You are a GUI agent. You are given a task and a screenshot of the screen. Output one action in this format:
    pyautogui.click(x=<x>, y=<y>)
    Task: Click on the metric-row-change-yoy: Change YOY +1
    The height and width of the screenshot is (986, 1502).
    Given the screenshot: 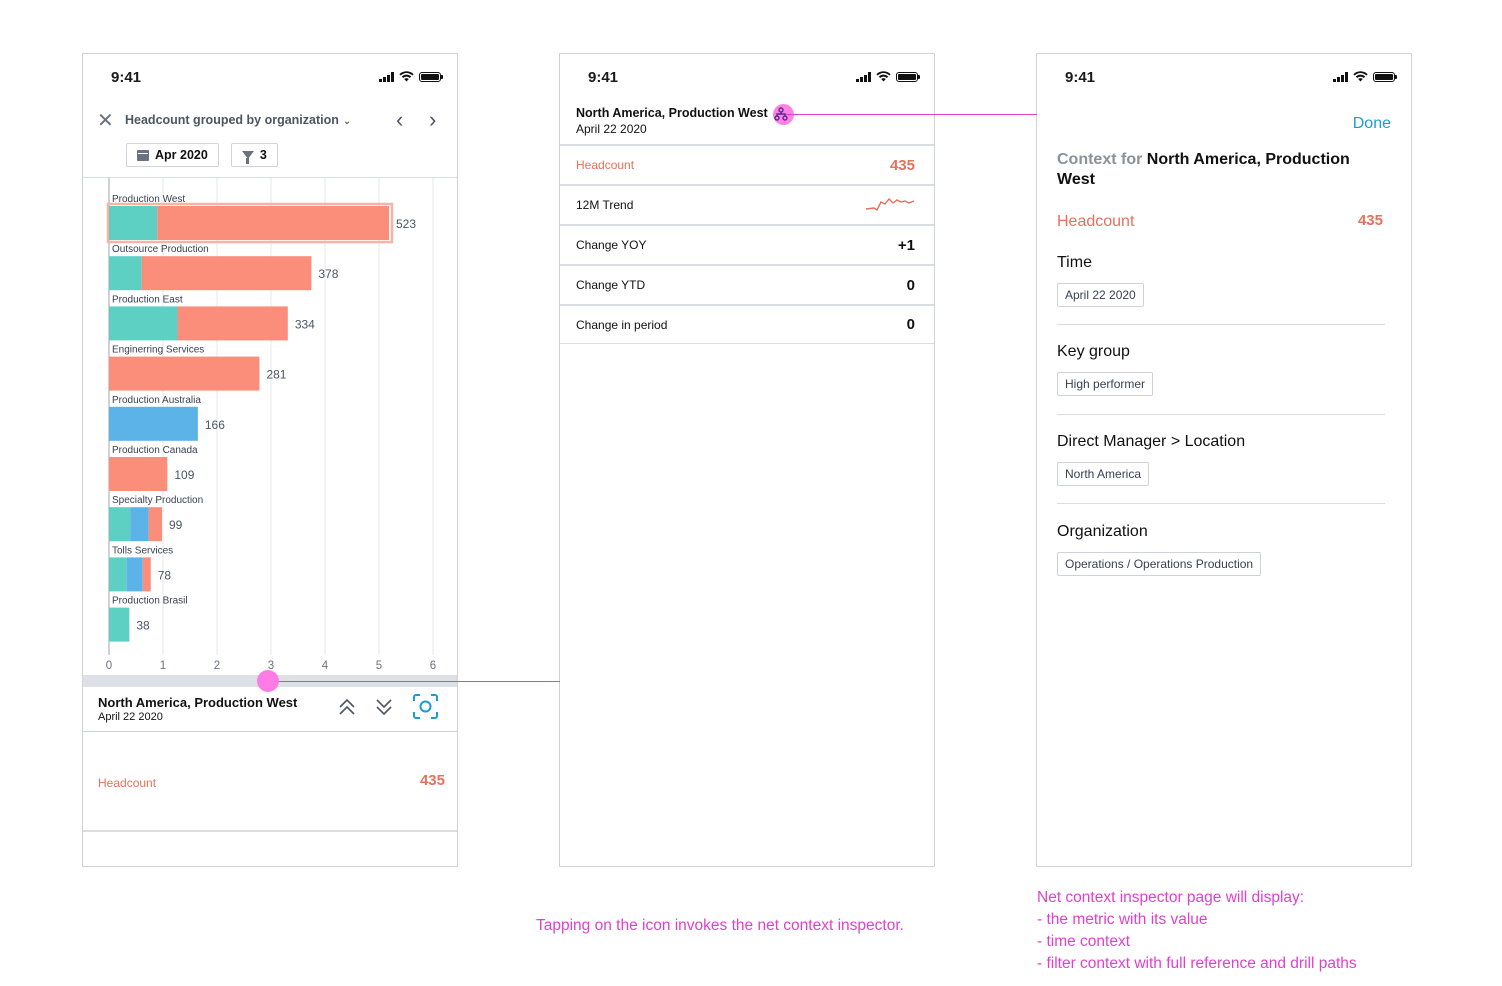 What is the action you would take?
    pyautogui.click(x=747, y=244)
    